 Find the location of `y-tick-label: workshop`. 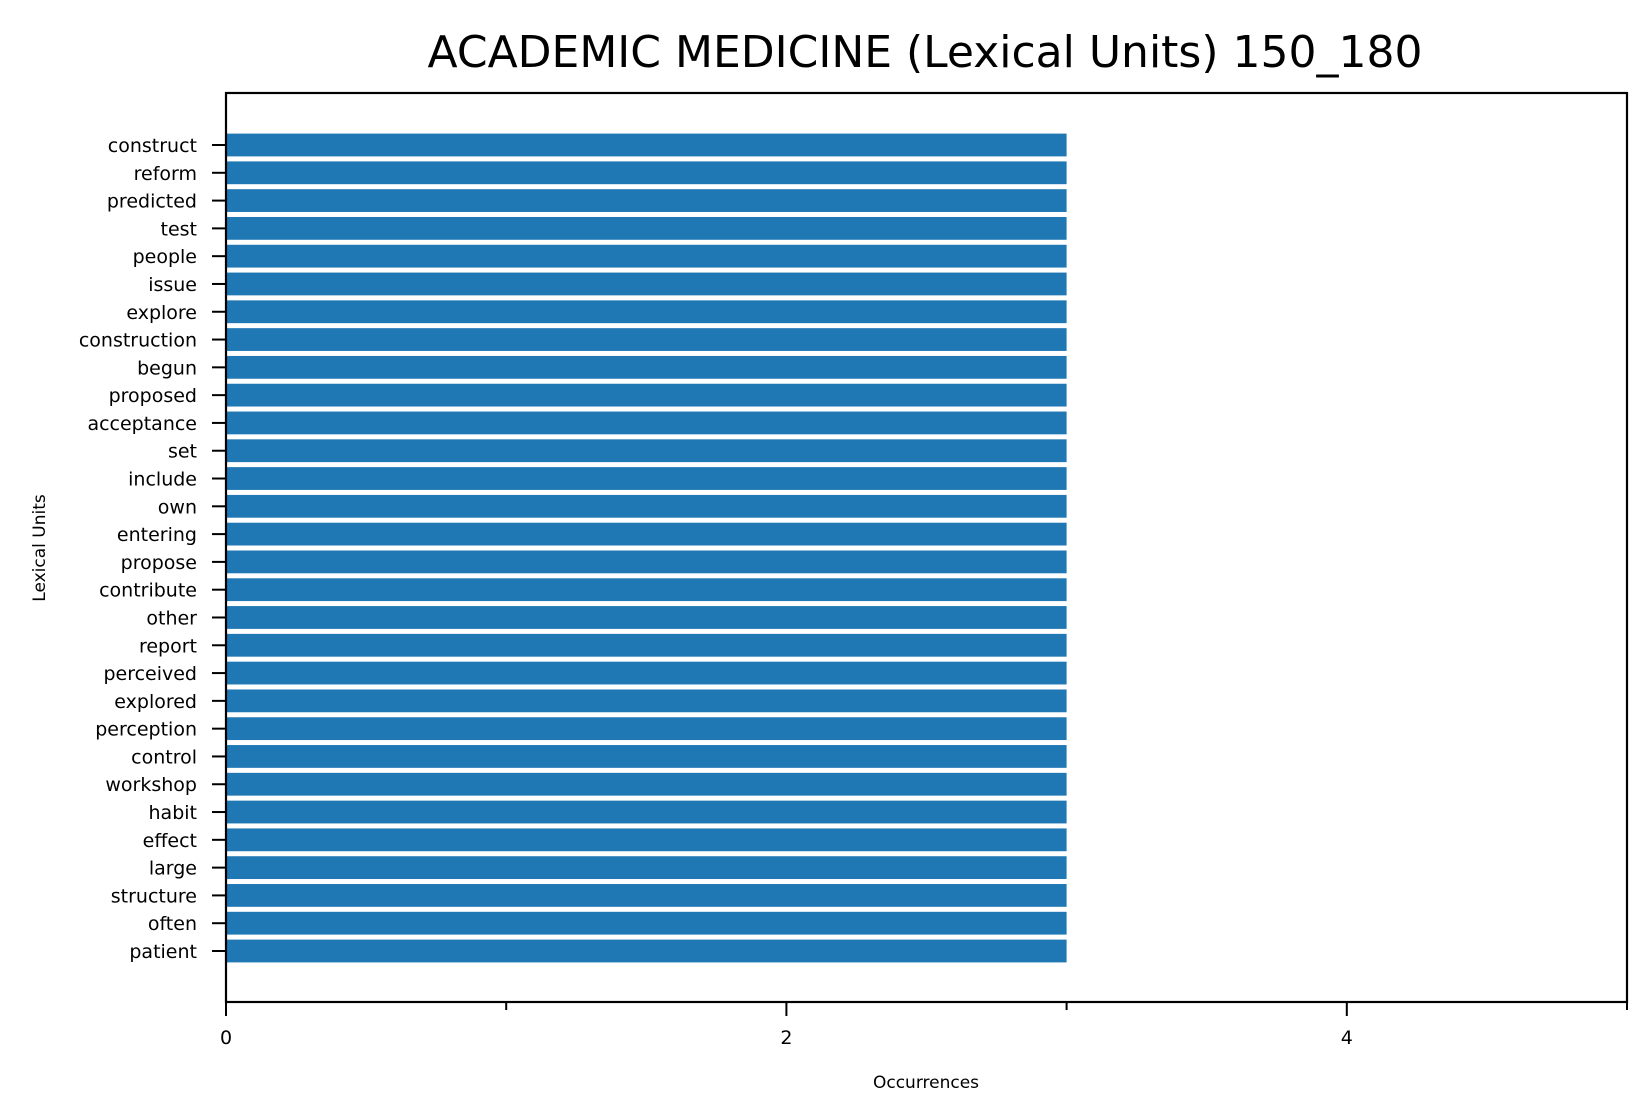

y-tick-label: workshop is located at coordinates (151, 785).